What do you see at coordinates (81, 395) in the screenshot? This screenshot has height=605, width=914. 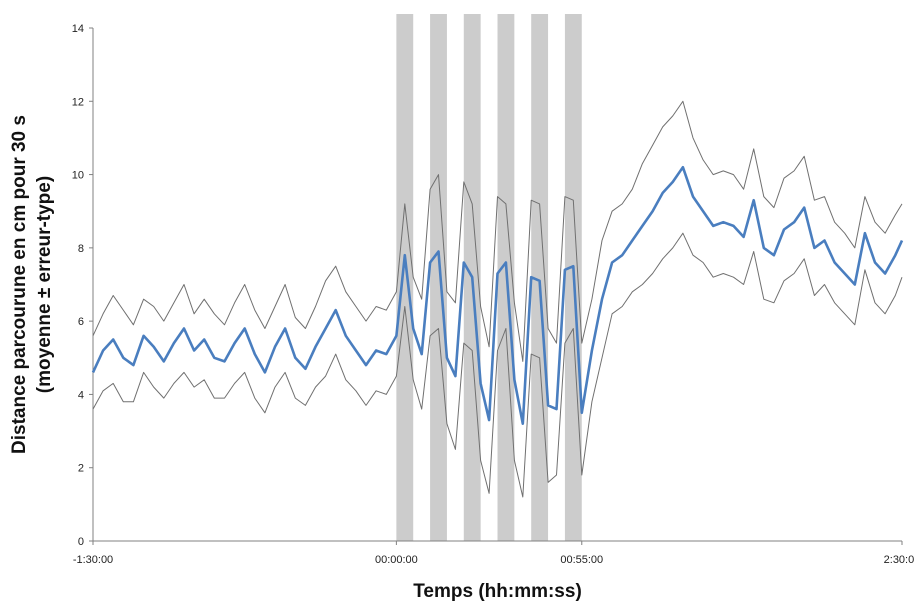 I see `y-tick-label: 4` at bounding box center [81, 395].